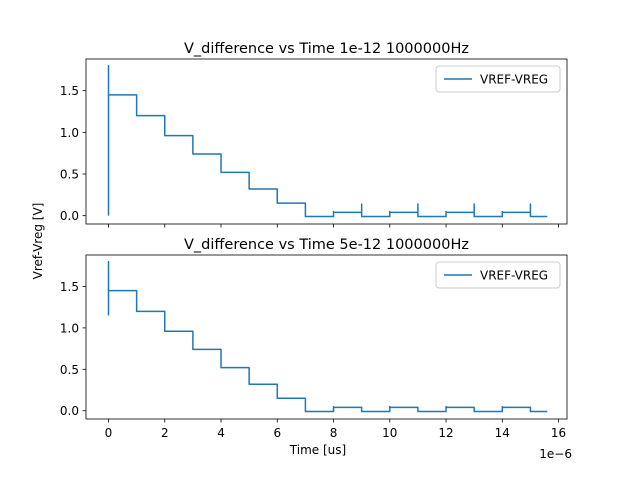 This screenshot has width=636, height=481. What do you see at coordinates (558, 433) in the screenshot?
I see `x-tick-label: 16` at bounding box center [558, 433].